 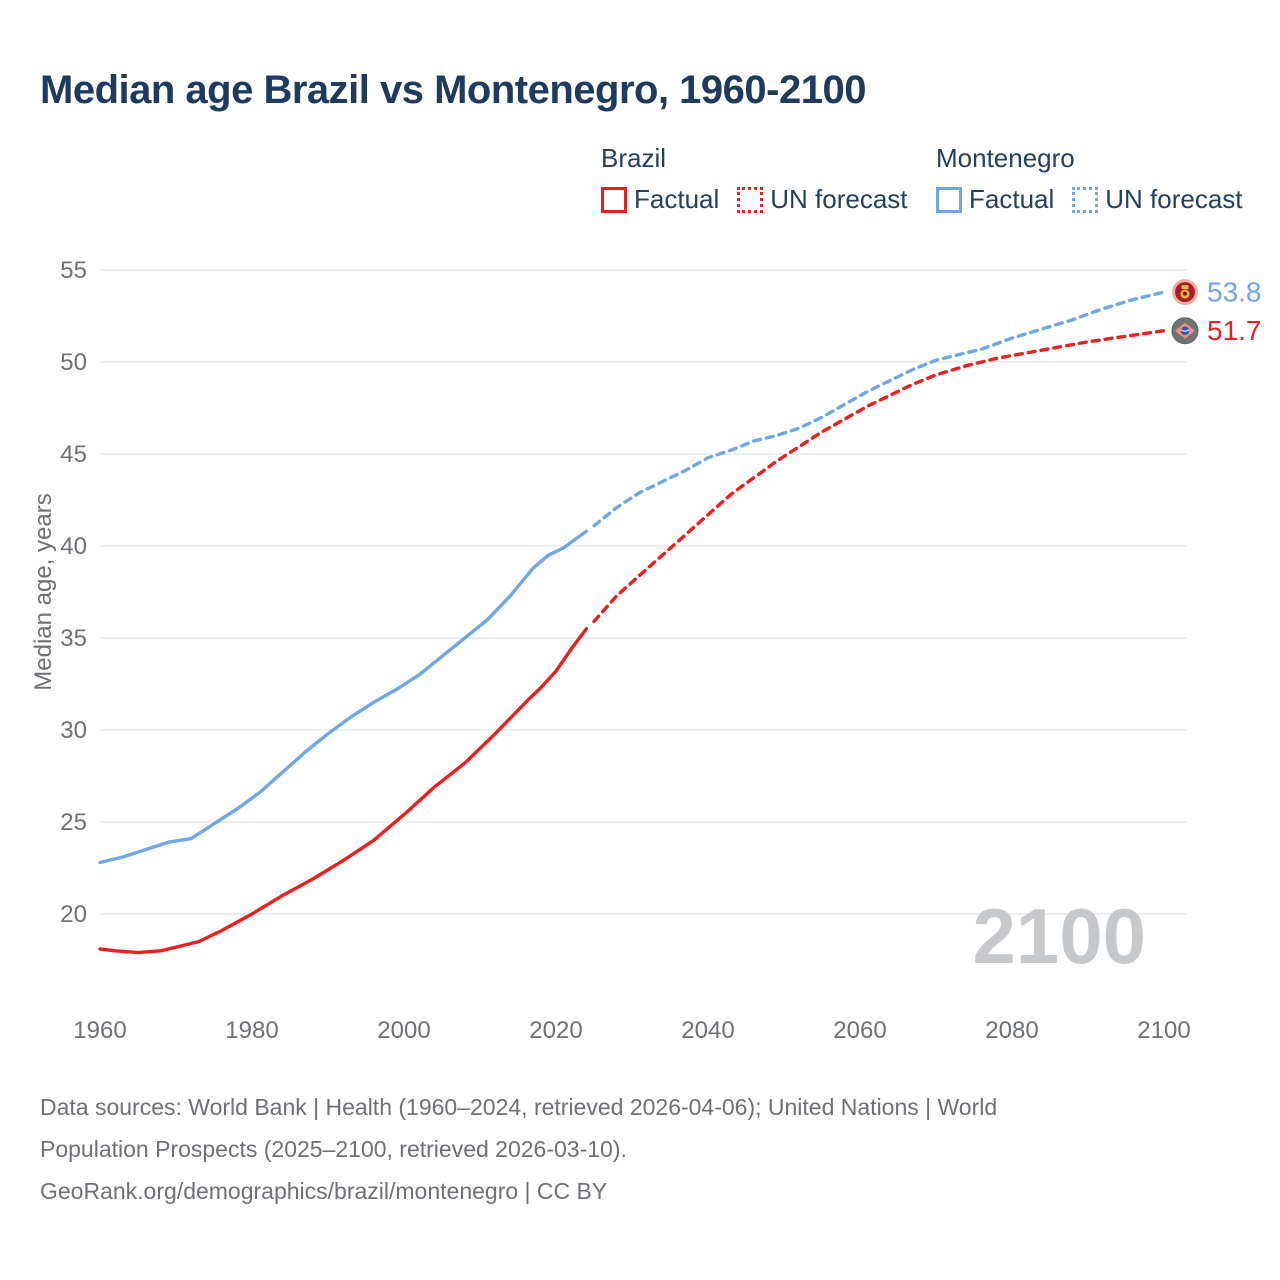 I want to click on y-tick-label: 25, so click(x=73, y=822).